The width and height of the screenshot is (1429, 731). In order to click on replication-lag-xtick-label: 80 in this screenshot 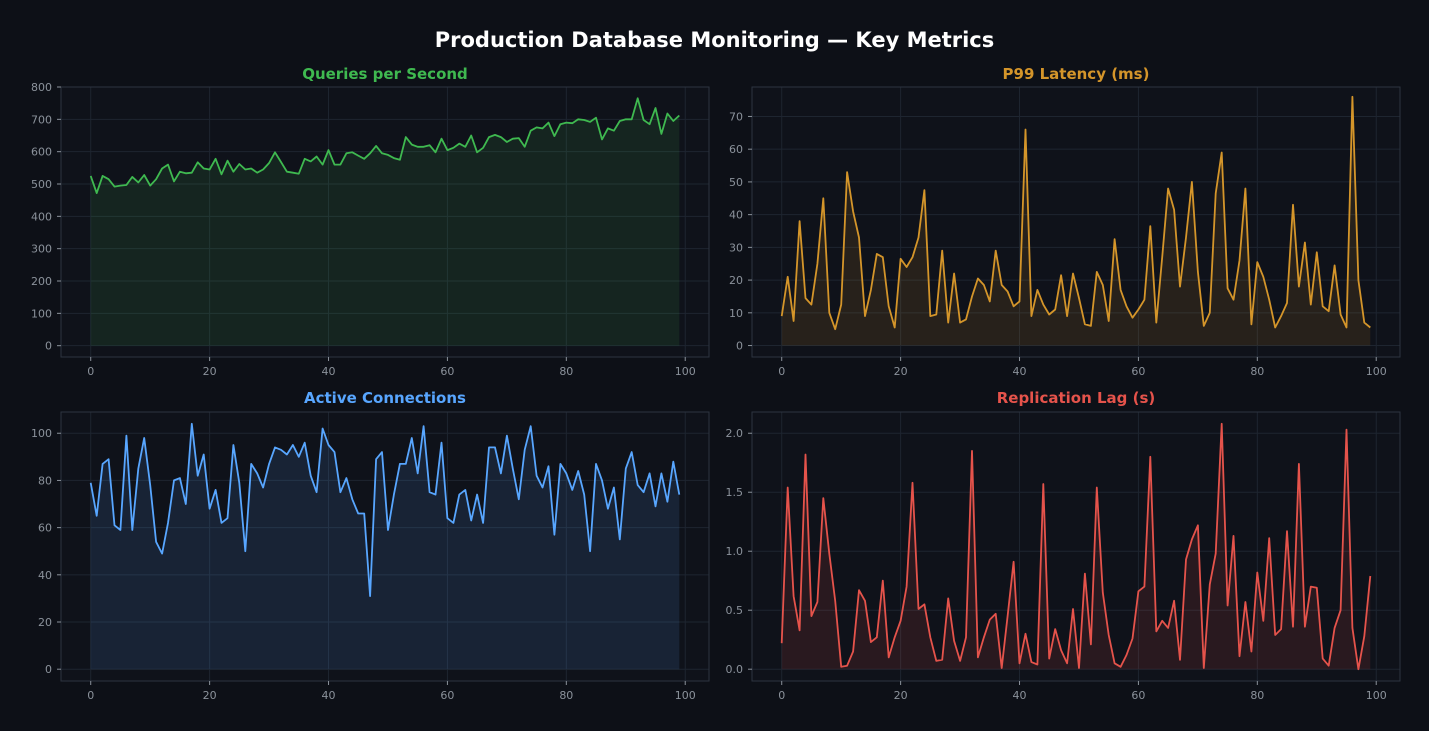, I will do `click(1257, 695)`.